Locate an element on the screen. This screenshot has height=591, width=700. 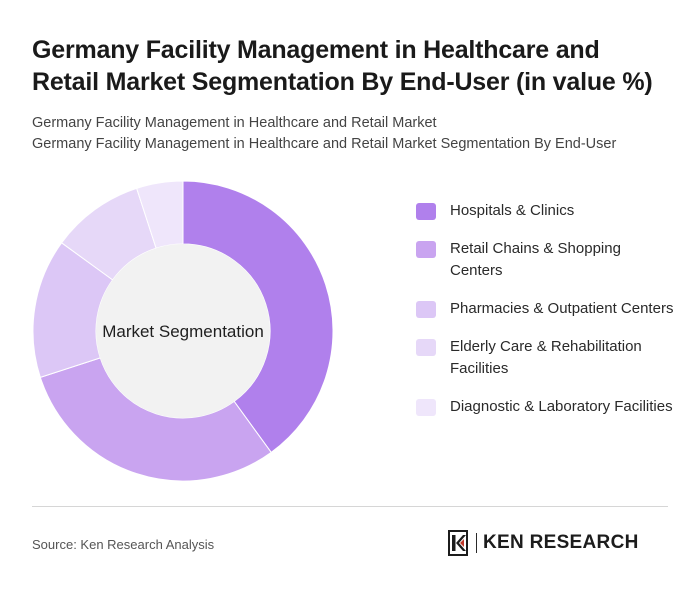
footer-divider is located at coordinates (350, 506).